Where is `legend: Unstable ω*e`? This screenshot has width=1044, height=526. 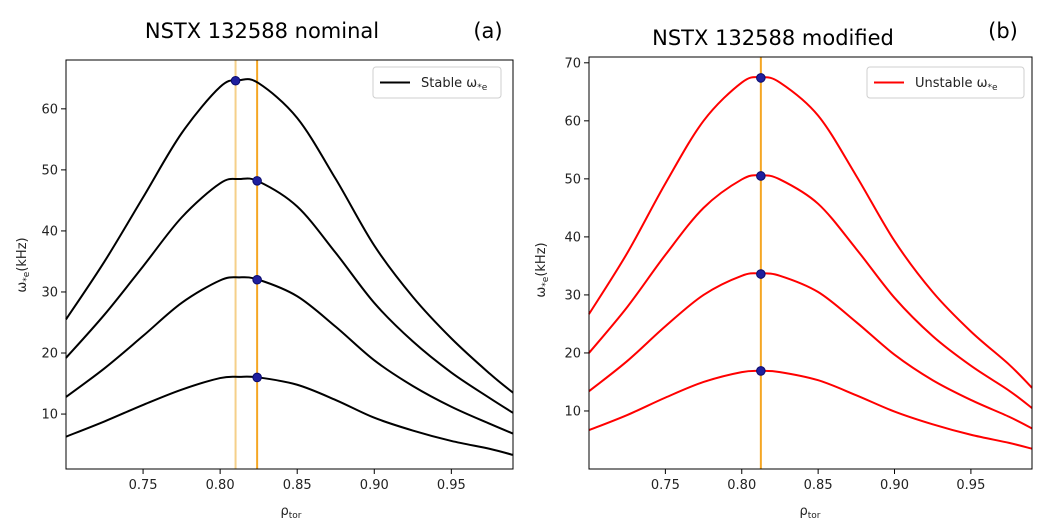 legend: Unstable ω*e is located at coordinates (945, 82).